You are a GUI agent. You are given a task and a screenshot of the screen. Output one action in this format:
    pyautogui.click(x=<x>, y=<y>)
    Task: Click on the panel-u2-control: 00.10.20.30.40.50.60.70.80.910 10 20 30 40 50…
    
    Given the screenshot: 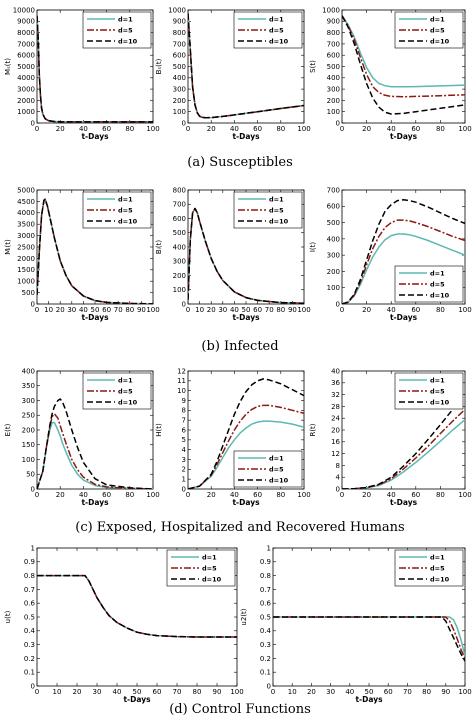 What is the action you would take?
    pyautogui.click(x=356, y=624)
    